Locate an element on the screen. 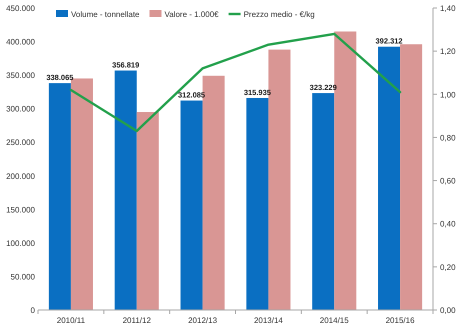 This screenshot has height=328, width=460. x-tick-label: 2012/13 is located at coordinates (203, 320).